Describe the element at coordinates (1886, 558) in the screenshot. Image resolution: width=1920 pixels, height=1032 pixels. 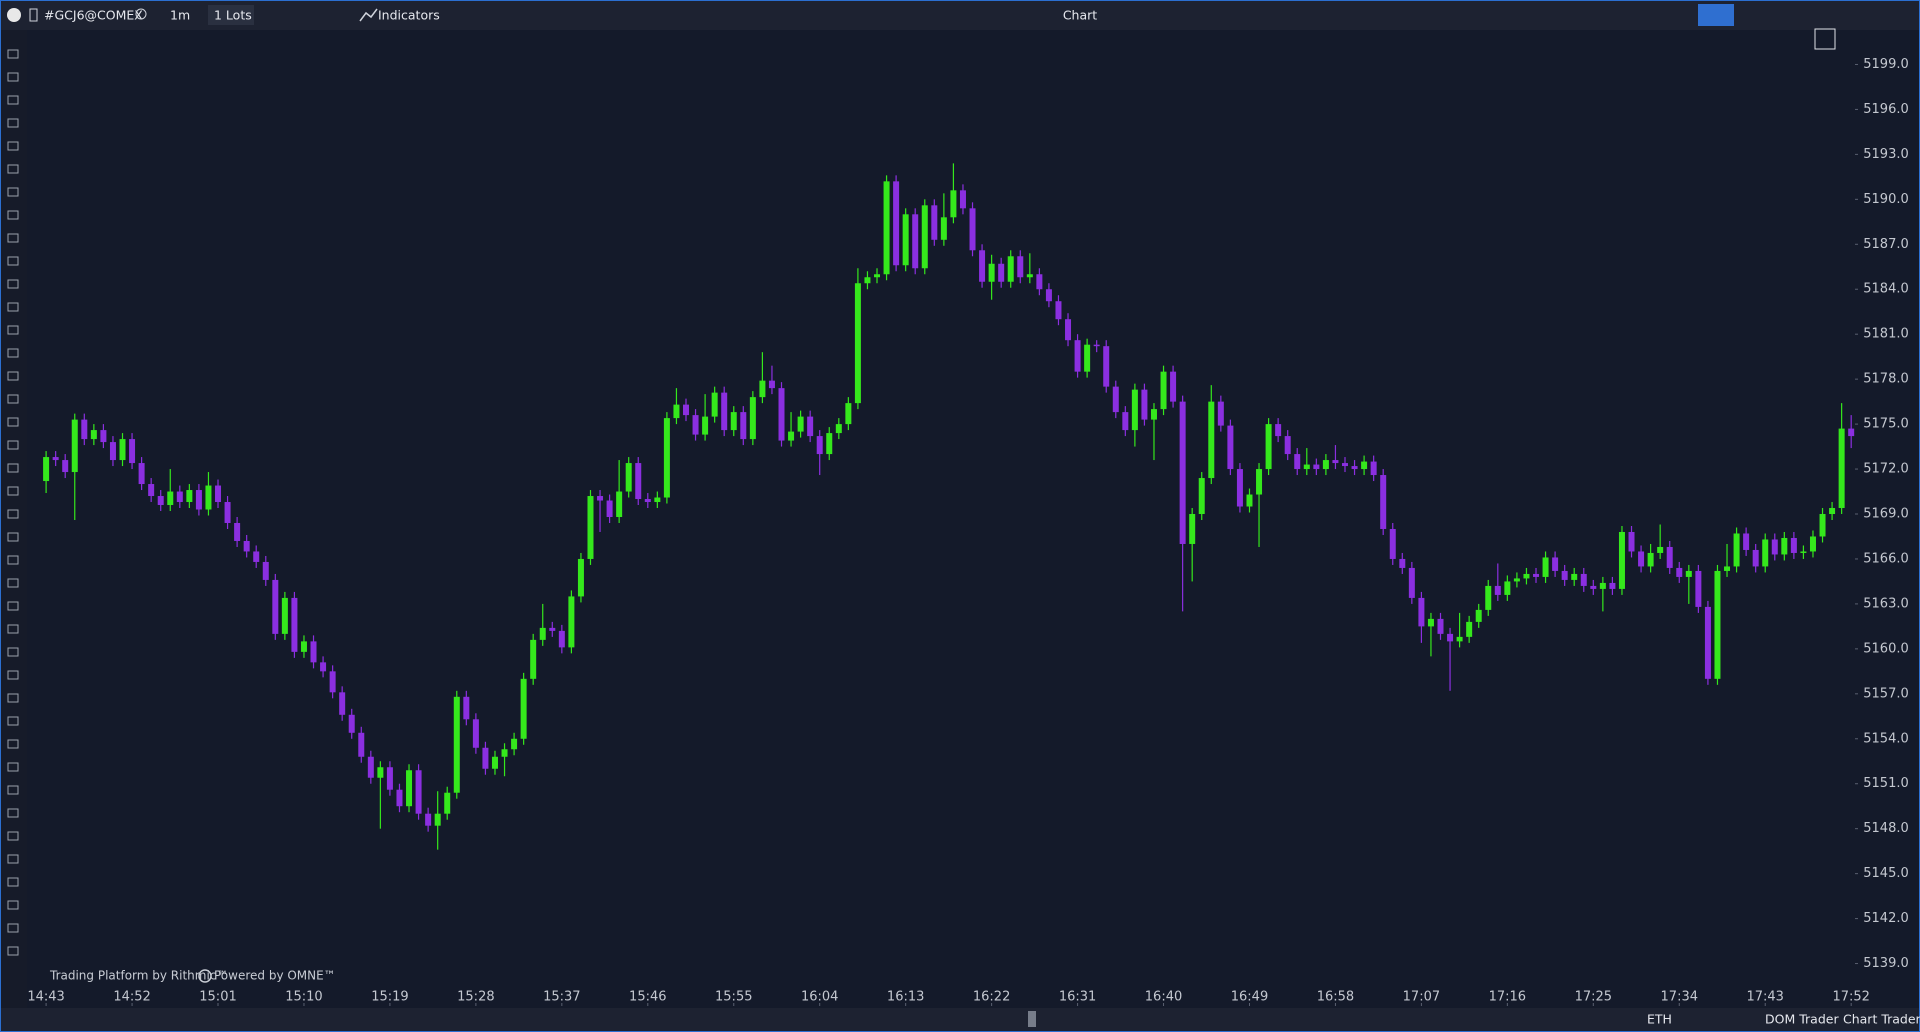
I see `y-tick-label: 5166.0` at that location.